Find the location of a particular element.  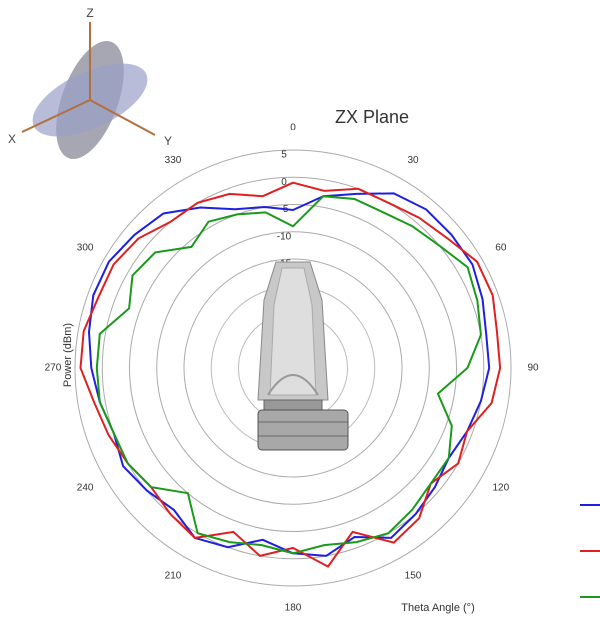

mask is located at coordinates (293, 132).